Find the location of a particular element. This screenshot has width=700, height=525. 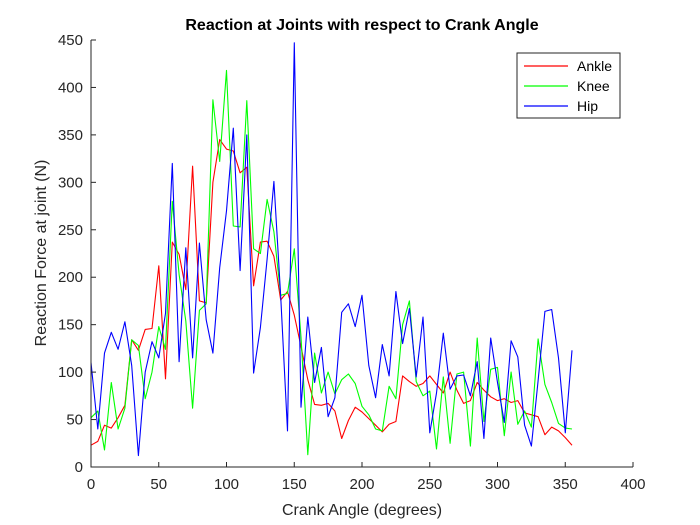

legend-label-knee: Knee is located at coordinates (593, 86).